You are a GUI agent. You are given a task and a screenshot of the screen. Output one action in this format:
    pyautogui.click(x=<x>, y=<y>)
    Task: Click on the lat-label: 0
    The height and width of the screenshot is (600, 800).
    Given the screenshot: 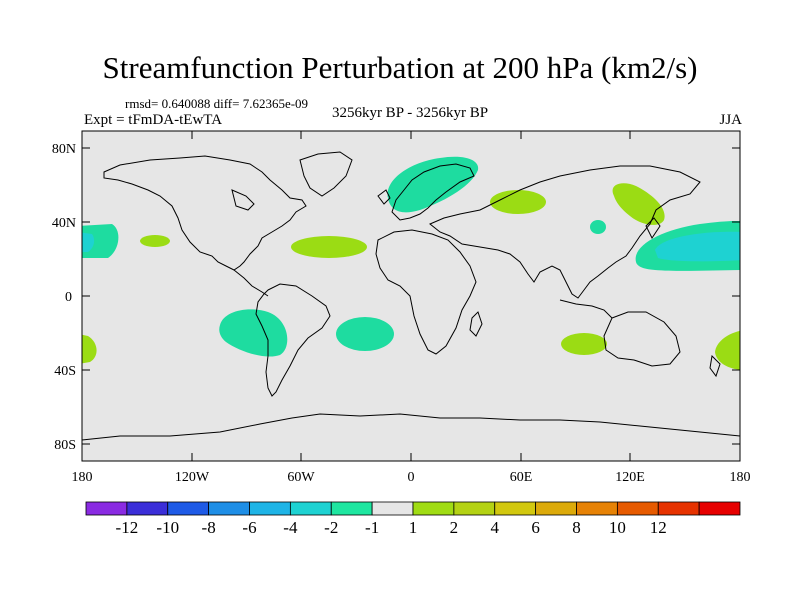 What is the action you would take?
    pyautogui.click(x=68, y=297)
    